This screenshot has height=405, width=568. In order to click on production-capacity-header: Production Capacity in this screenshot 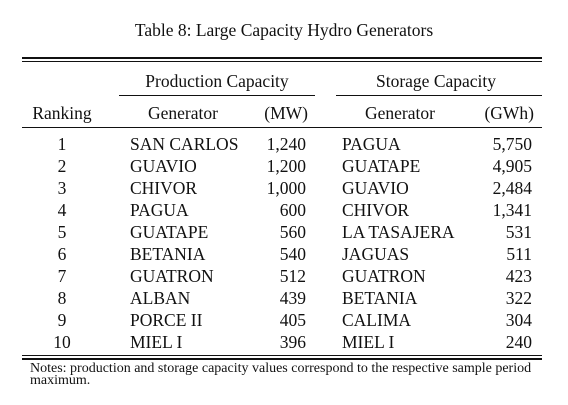, I will do `click(217, 81)`.